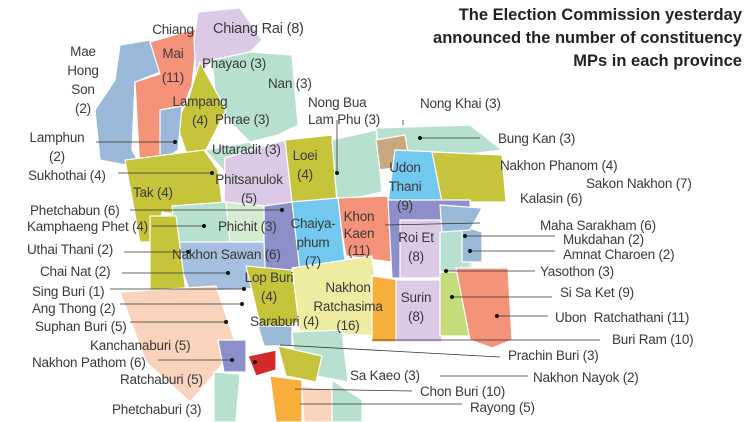  Describe the element at coordinates (305, 165) in the screenshot. I see `label-loei: Loei (4)` at that location.